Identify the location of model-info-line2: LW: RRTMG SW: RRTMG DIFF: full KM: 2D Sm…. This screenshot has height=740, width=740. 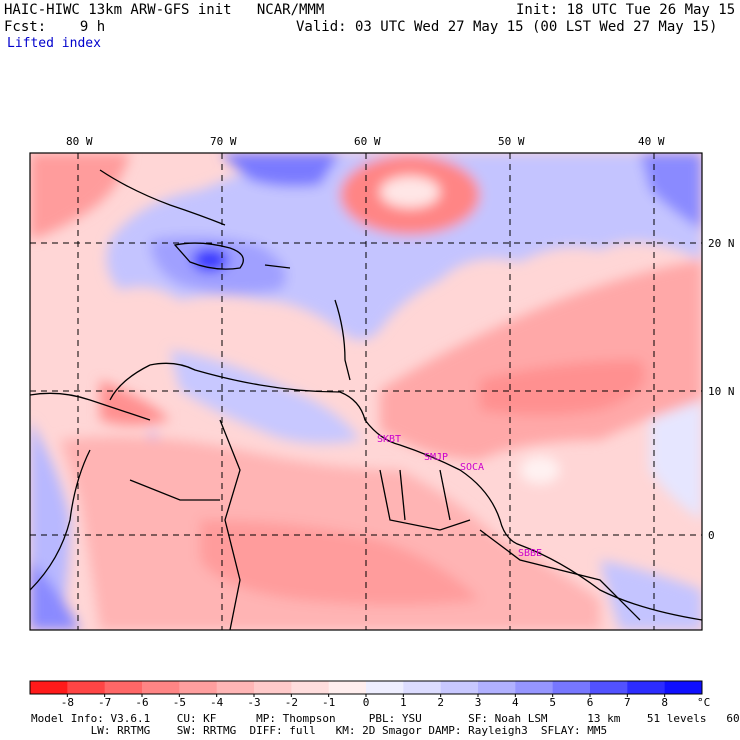
(319, 730).